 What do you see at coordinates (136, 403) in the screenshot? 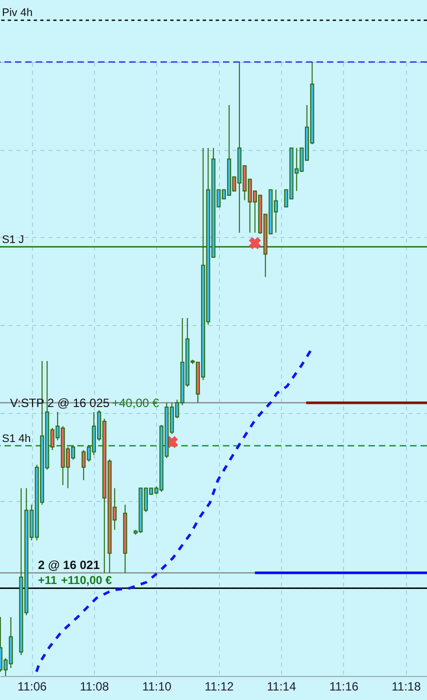
I see `annotation: +40,00 €` at bounding box center [136, 403].